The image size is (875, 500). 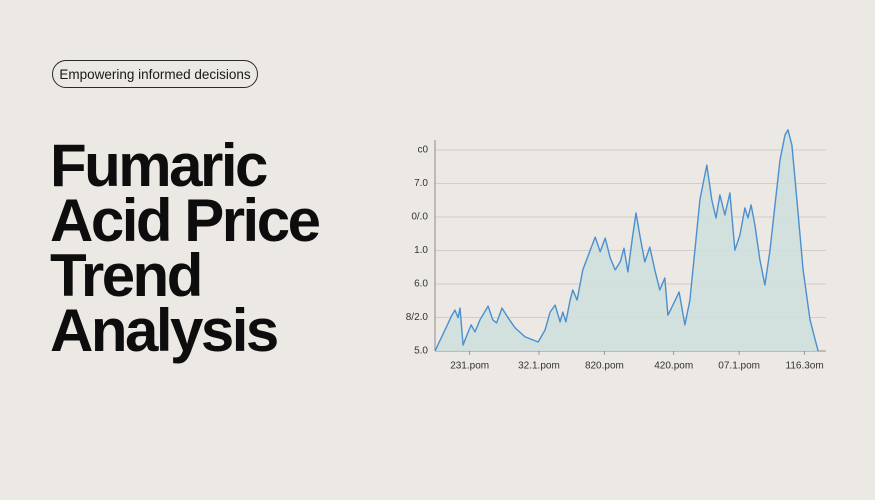 What do you see at coordinates (126, 275) in the screenshot?
I see `headline-line: Trend` at bounding box center [126, 275].